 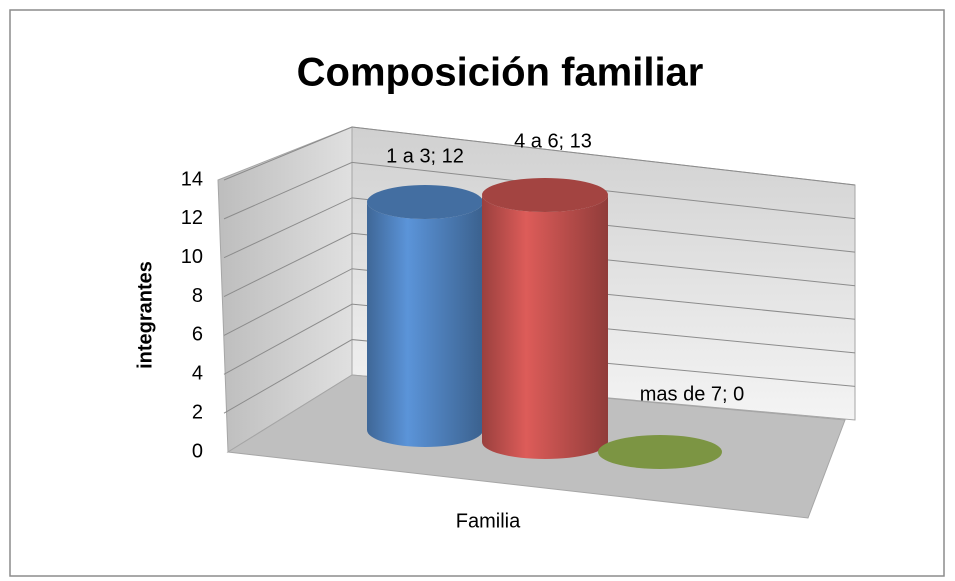 I want to click on data-label: 1 a 3; 12, so click(x=425, y=156).